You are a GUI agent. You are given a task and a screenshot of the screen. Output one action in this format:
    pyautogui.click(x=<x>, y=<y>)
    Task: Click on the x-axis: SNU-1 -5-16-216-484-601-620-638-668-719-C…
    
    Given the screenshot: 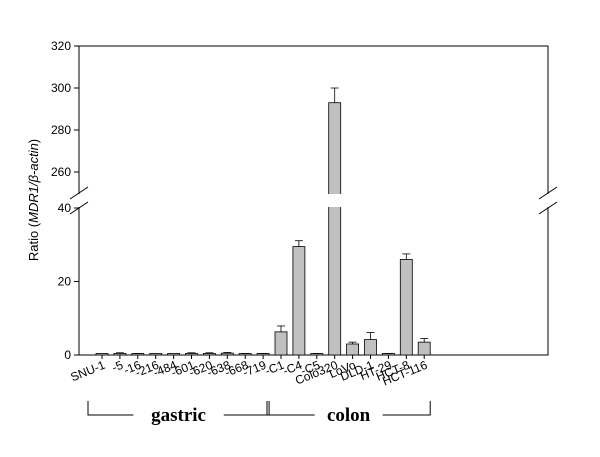 What is the action you would take?
    pyautogui.click(x=249, y=371)
    